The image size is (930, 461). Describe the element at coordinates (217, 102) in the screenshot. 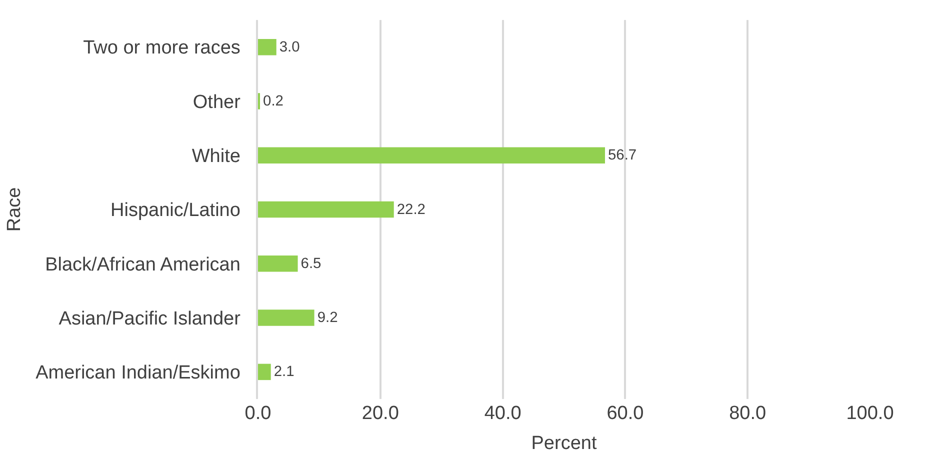

I see `y-tick-label: Other` at that location.